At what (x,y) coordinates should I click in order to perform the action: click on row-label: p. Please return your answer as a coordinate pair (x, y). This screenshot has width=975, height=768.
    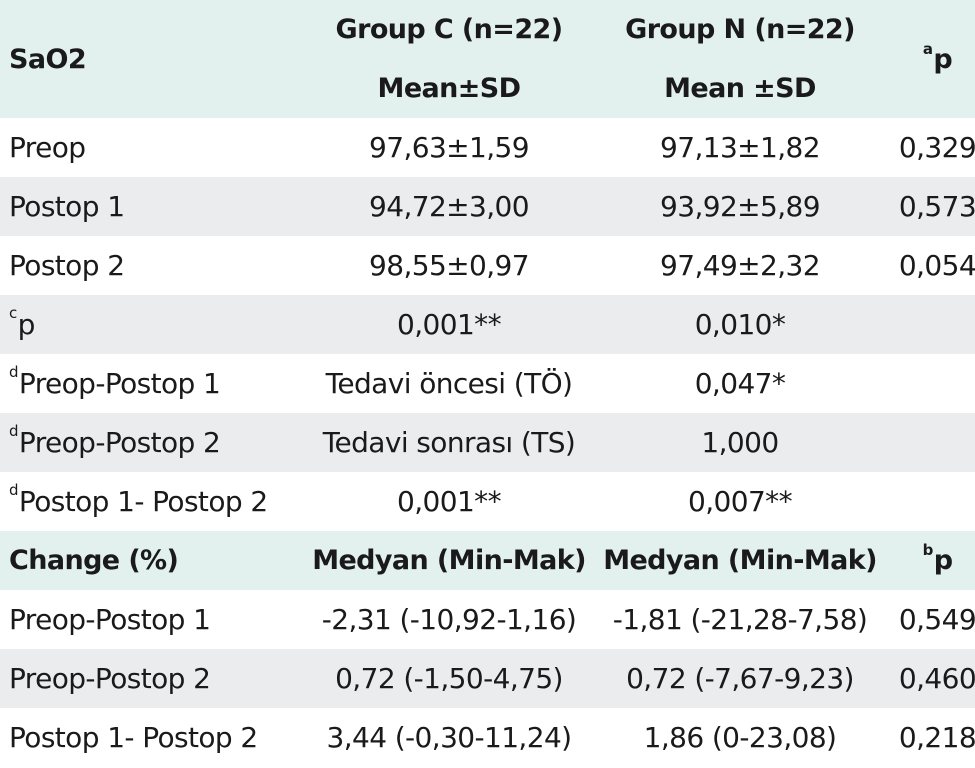
    Looking at the image, I should click on (26, 324).